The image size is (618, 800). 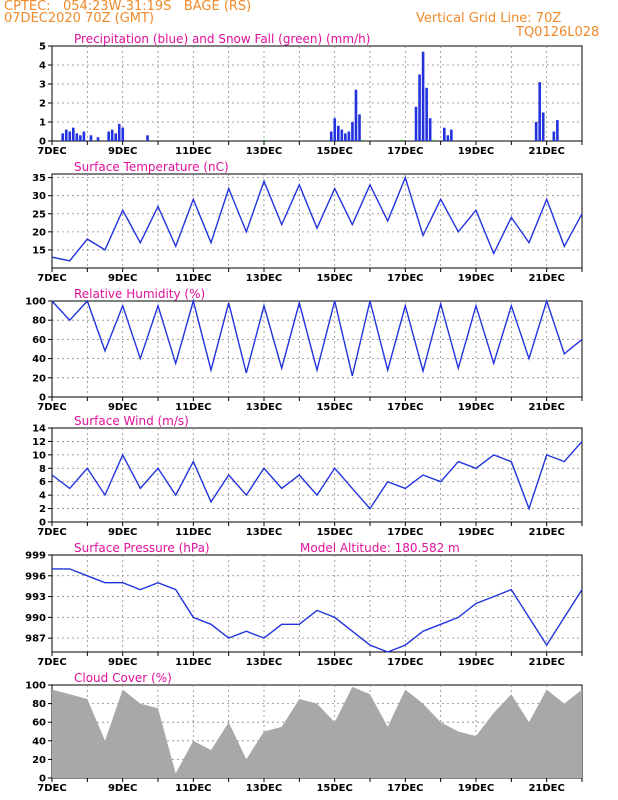 What do you see at coordinates (317, 218) in the screenshot?
I see `temp-series-line` at bounding box center [317, 218].